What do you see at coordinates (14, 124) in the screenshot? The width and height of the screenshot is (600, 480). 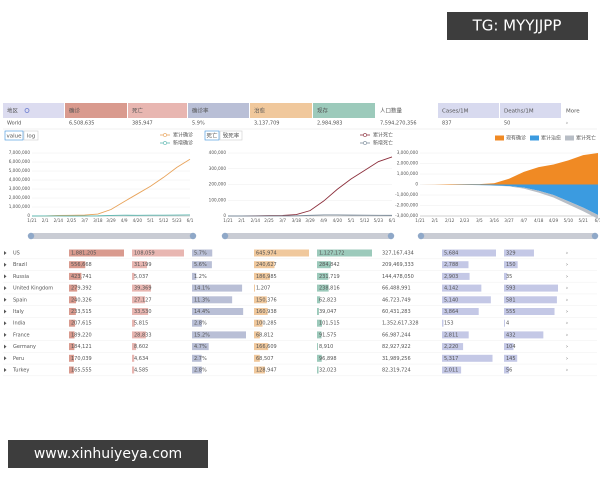 I see `world-cell: World` at bounding box center [14, 124].